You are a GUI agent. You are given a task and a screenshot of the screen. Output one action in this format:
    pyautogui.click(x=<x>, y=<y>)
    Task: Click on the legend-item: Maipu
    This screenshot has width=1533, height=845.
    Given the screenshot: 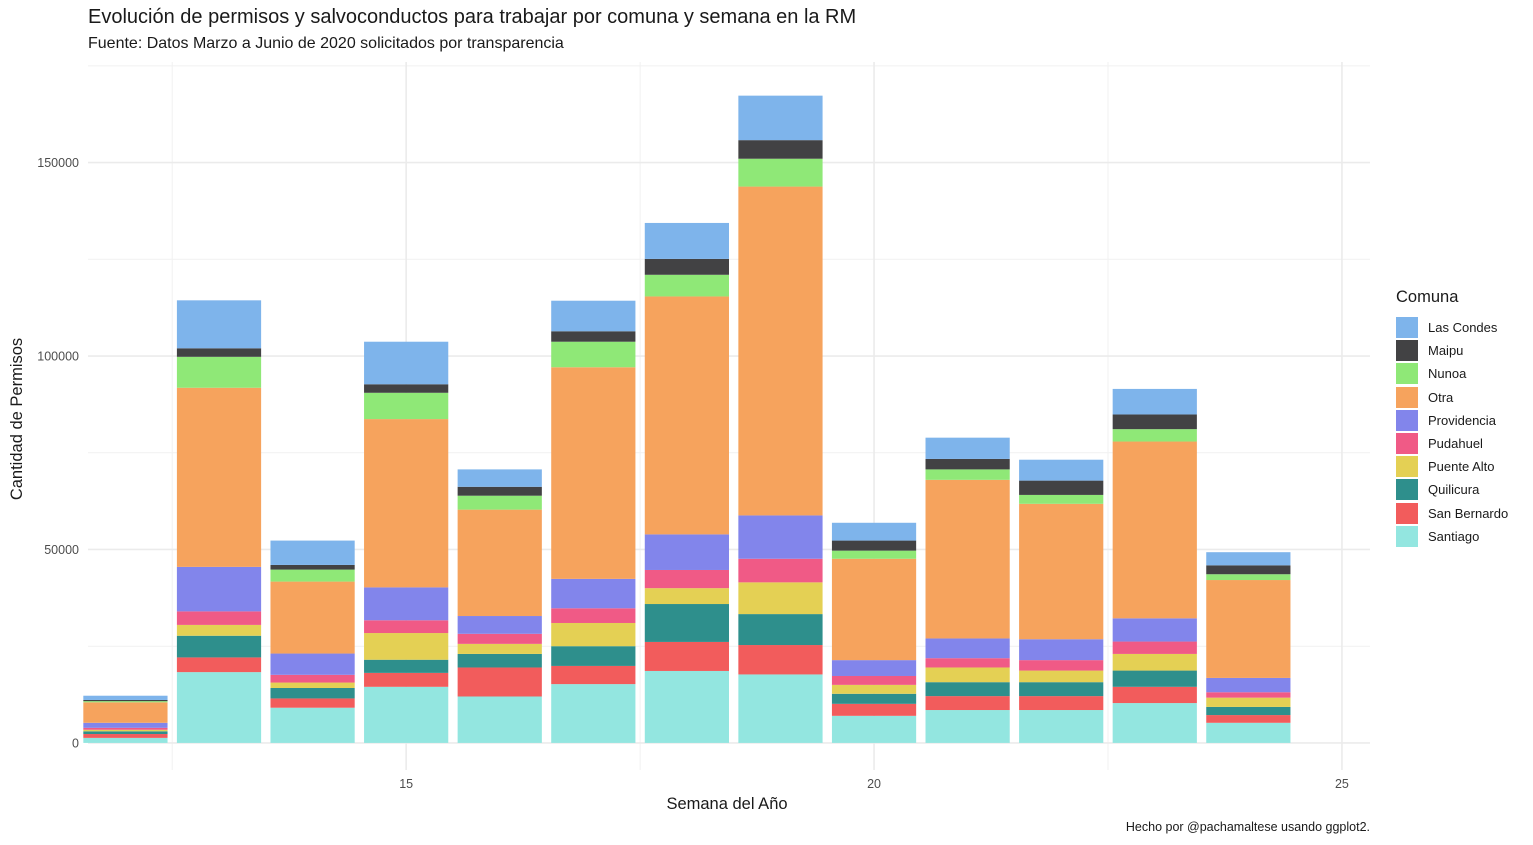 What is the action you would take?
    pyautogui.click(x=1452, y=350)
    